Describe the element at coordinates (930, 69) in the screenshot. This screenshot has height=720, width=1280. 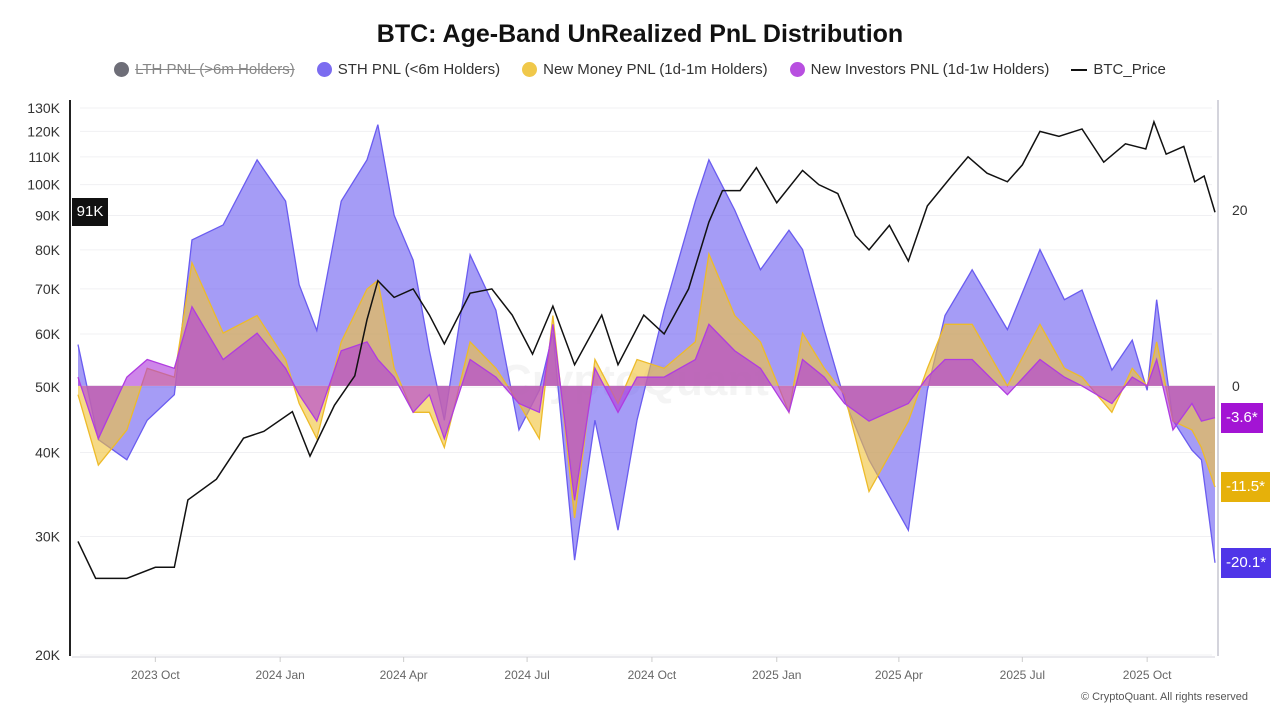
I see `legend-label: New Investors PNL (1d-1w Holders)` at that location.